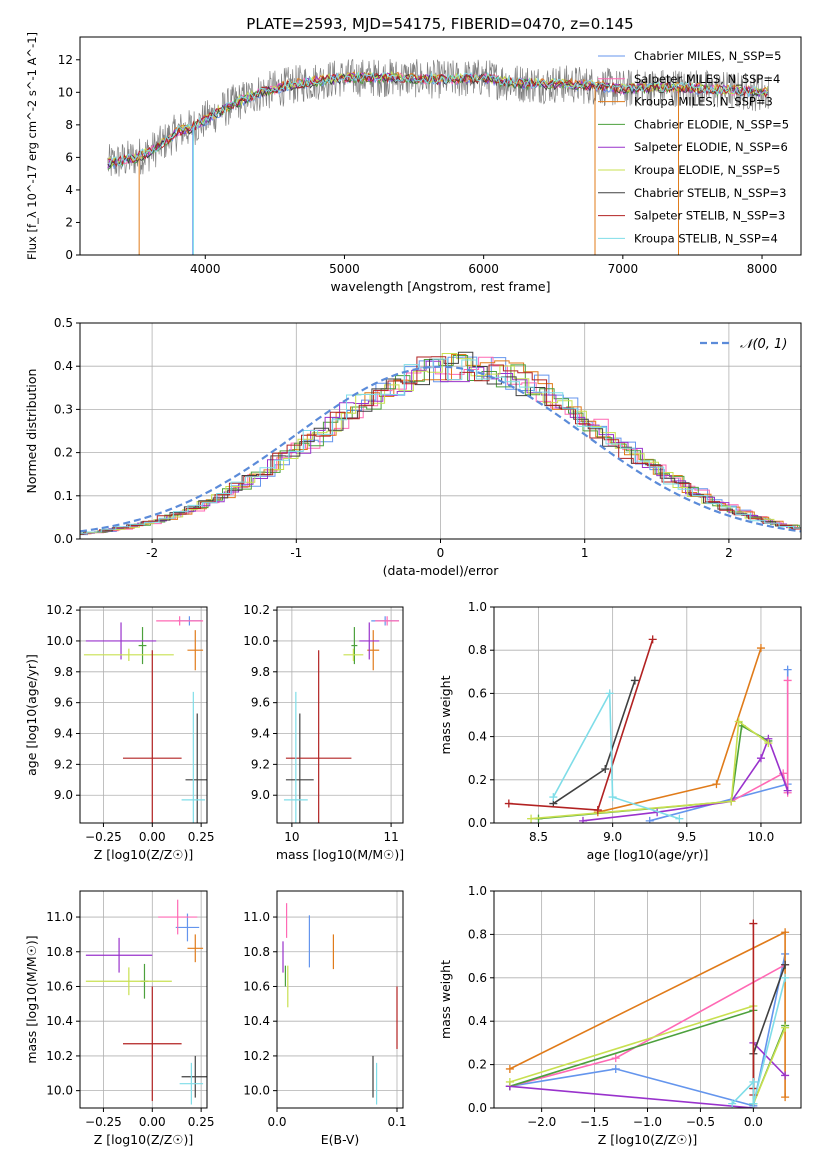  What do you see at coordinates (260, 703) in the screenshot?
I see `y-tick-label: 9.6` at bounding box center [260, 703].